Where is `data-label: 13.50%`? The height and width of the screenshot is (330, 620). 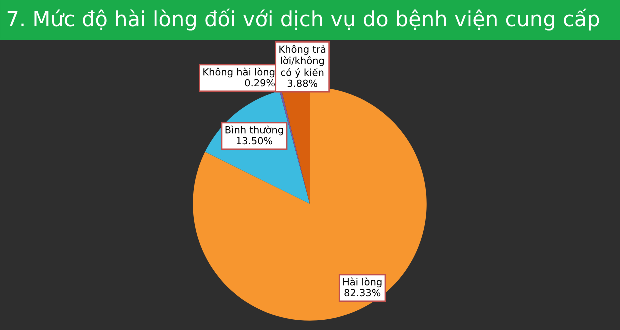
data-label: 13.50% is located at coordinates (254, 141).